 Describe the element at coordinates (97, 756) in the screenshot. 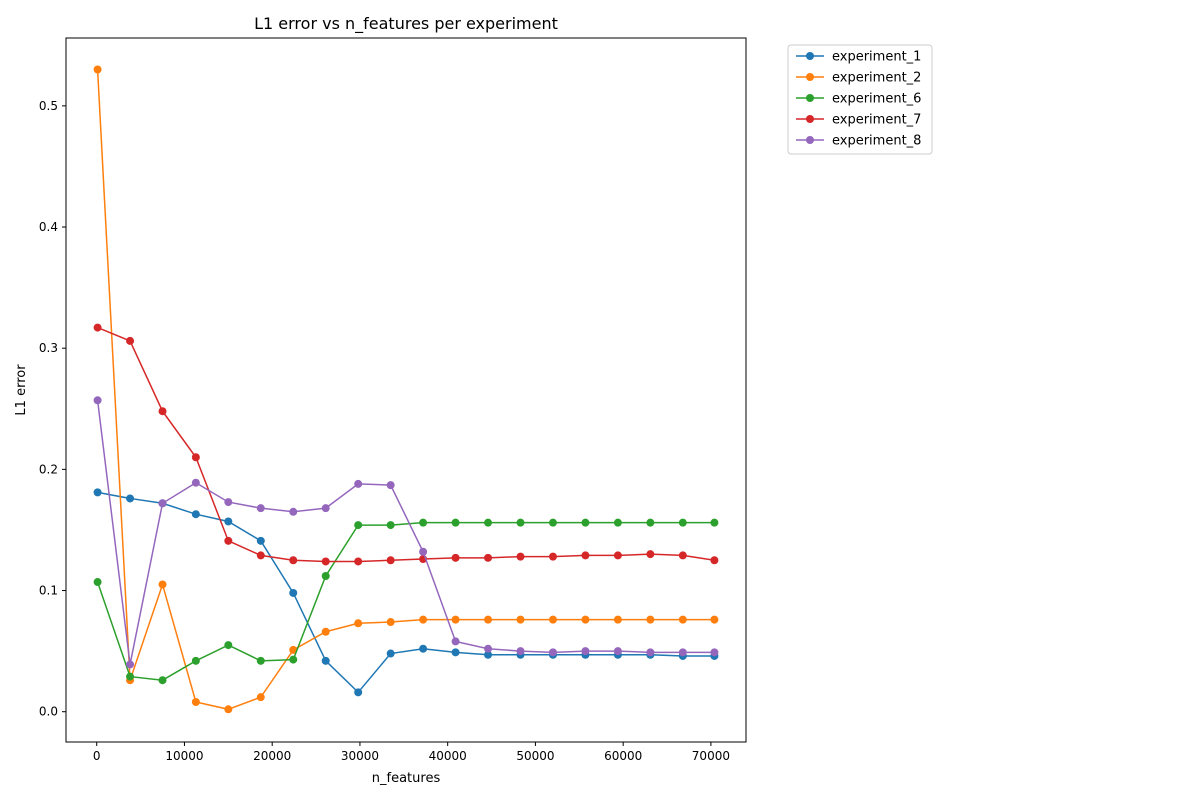

I see `x-tick-label: 0` at that location.